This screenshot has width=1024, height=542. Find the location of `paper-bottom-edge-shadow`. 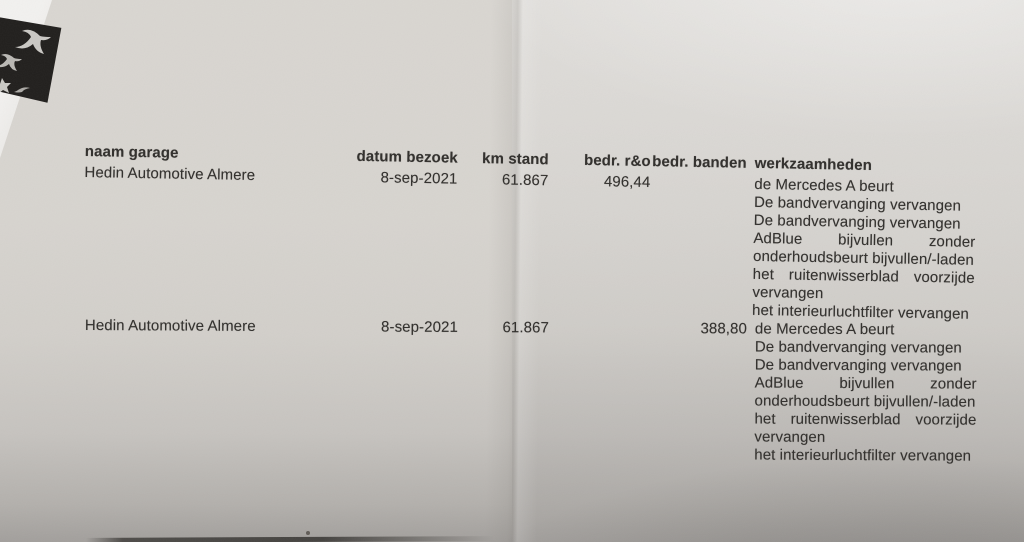

paper-bottom-edge-shadow is located at coordinates (290, 539).